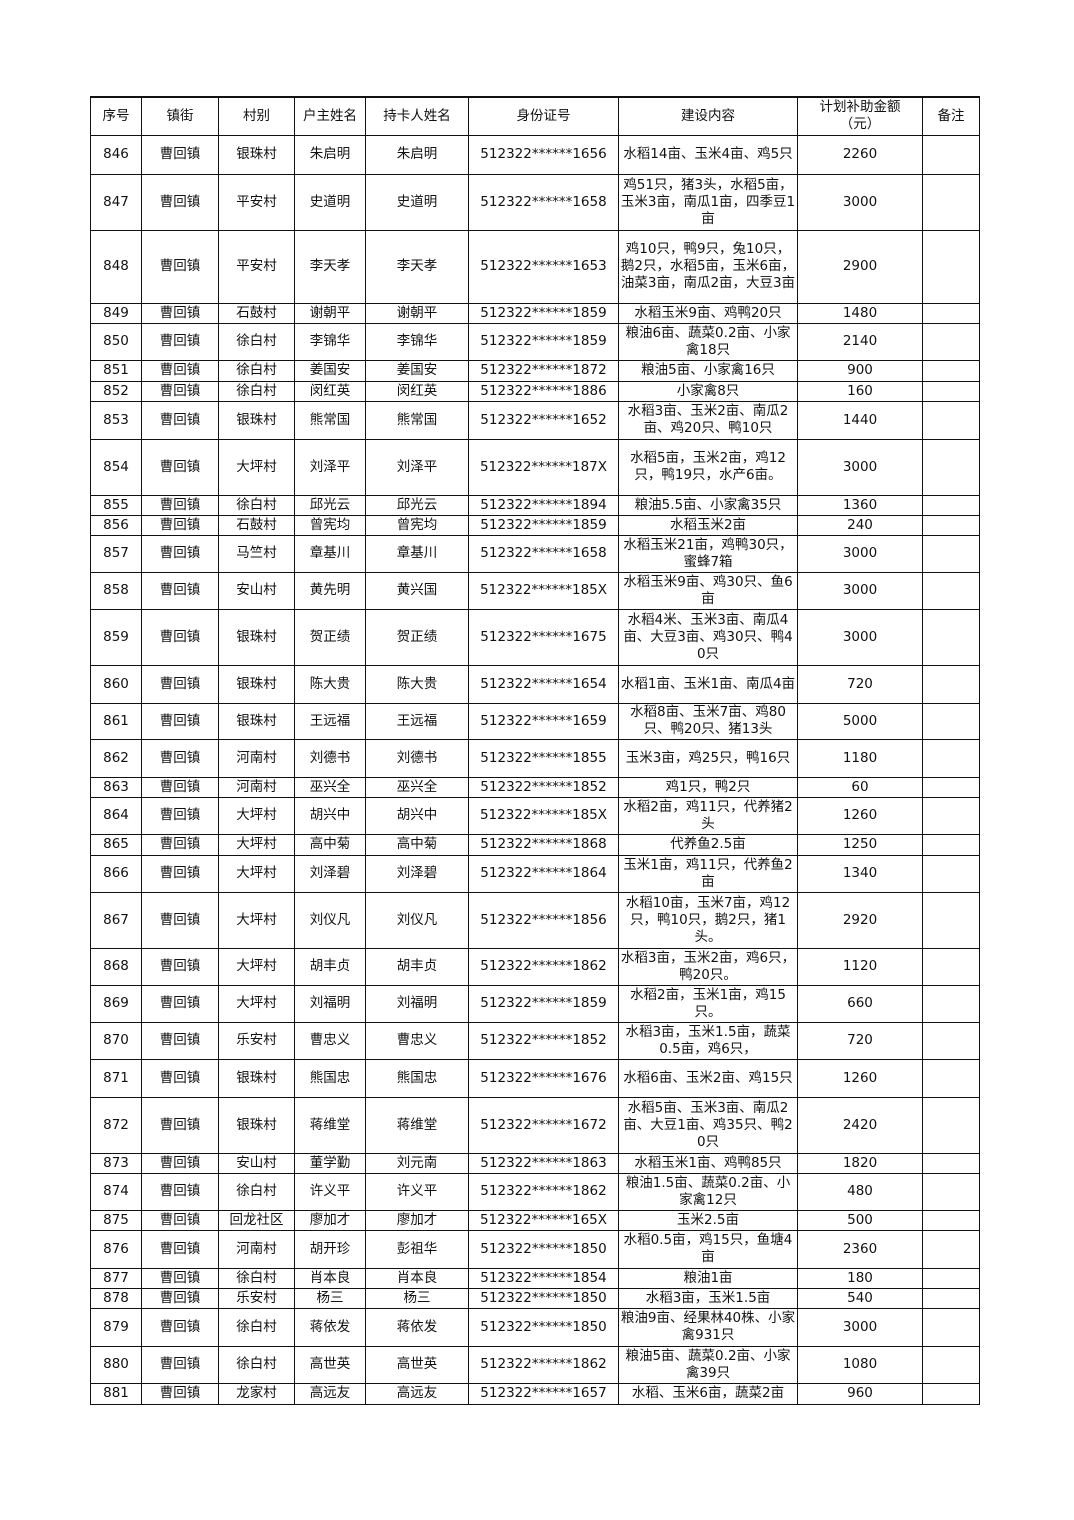 This screenshot has width=1074, height=1520. I want to click on cell-amount: 1260, so click(860, 815).